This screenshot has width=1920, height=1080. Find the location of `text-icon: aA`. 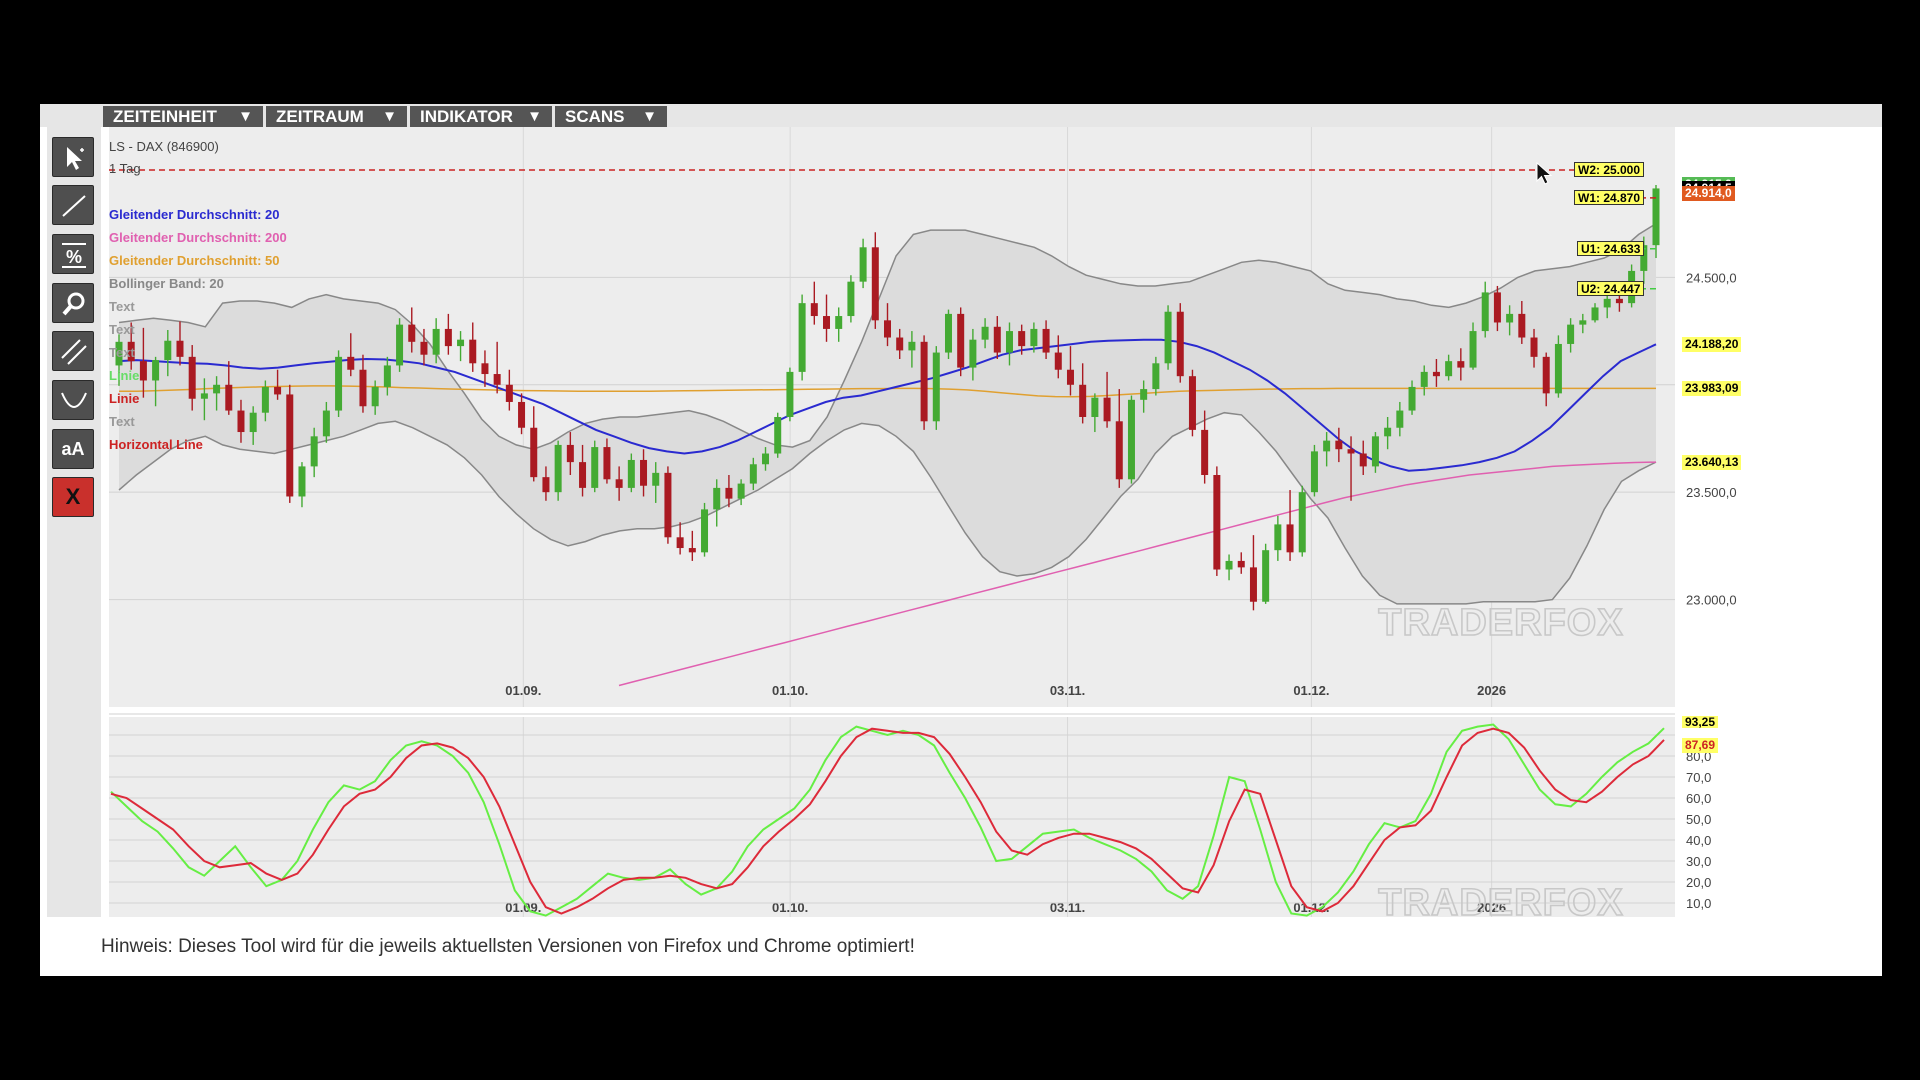

text-icon: aA is located at coordinates (73, 448).